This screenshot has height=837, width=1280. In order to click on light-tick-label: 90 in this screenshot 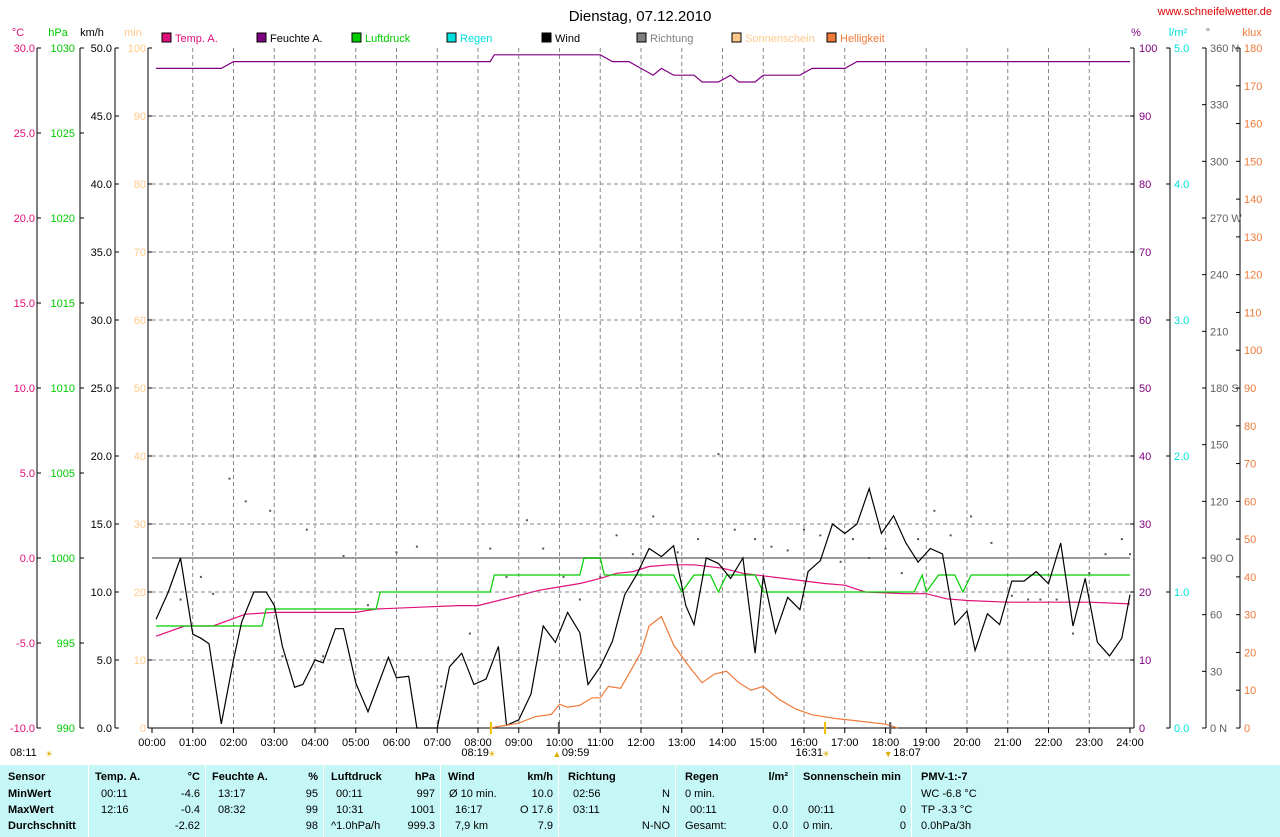, I will do `click(1250, 389)`.